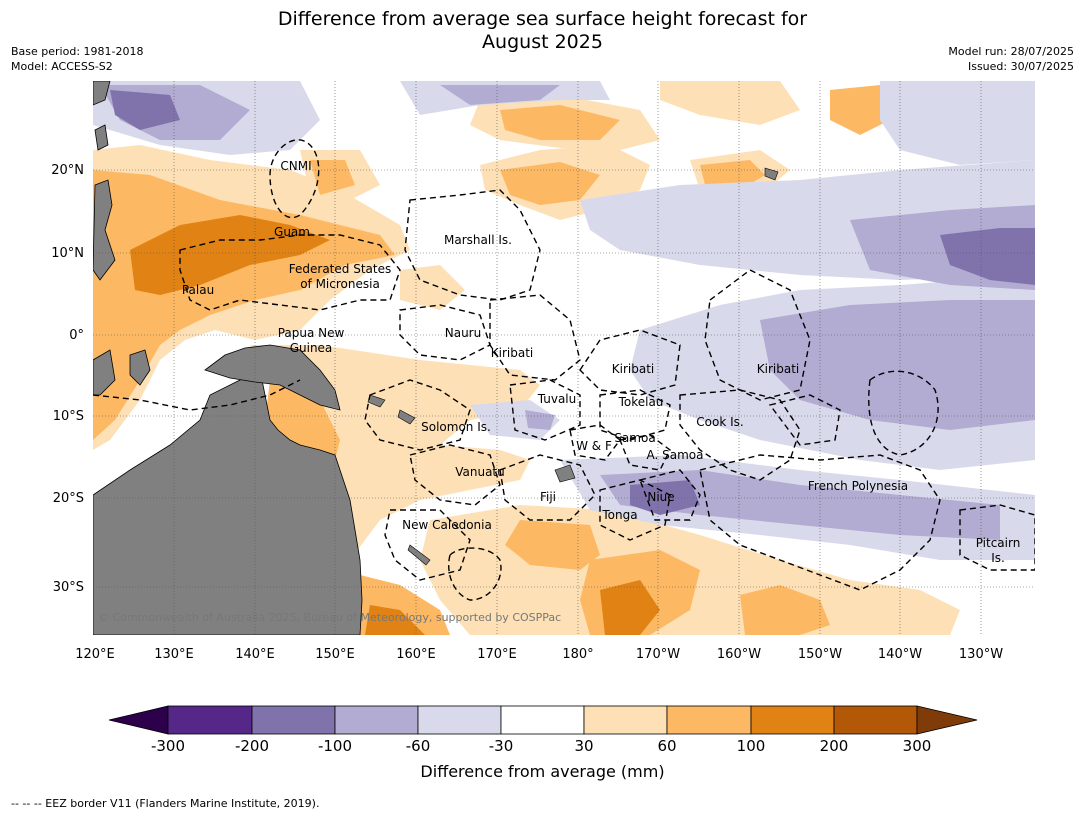 This screenshot has width=1085, height=816. Describe the element at coordinates (751, 746) in the screenshot. I see `colorbar-tick: 100` at that location.